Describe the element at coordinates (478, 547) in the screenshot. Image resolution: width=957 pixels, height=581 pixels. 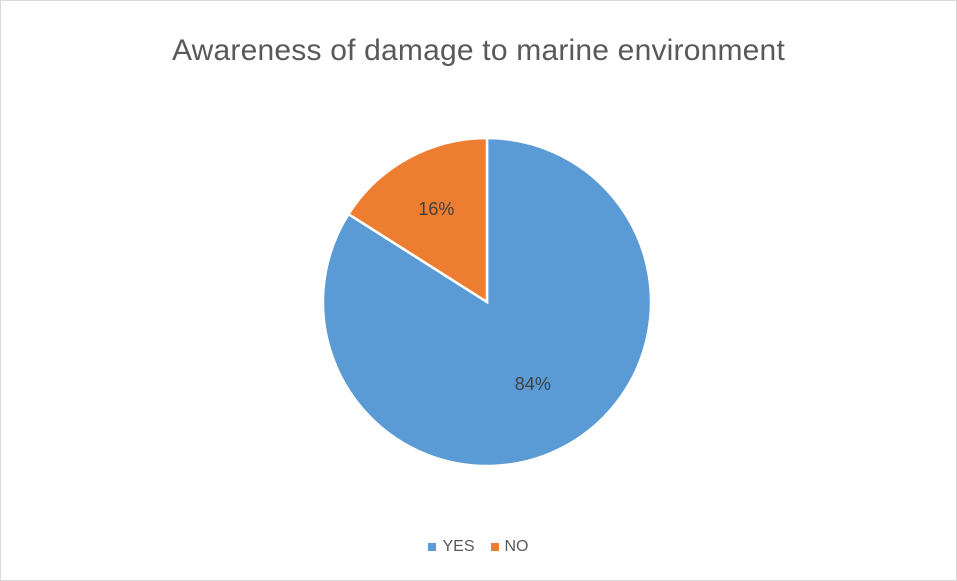
I see `legend: YES NO` at that location.